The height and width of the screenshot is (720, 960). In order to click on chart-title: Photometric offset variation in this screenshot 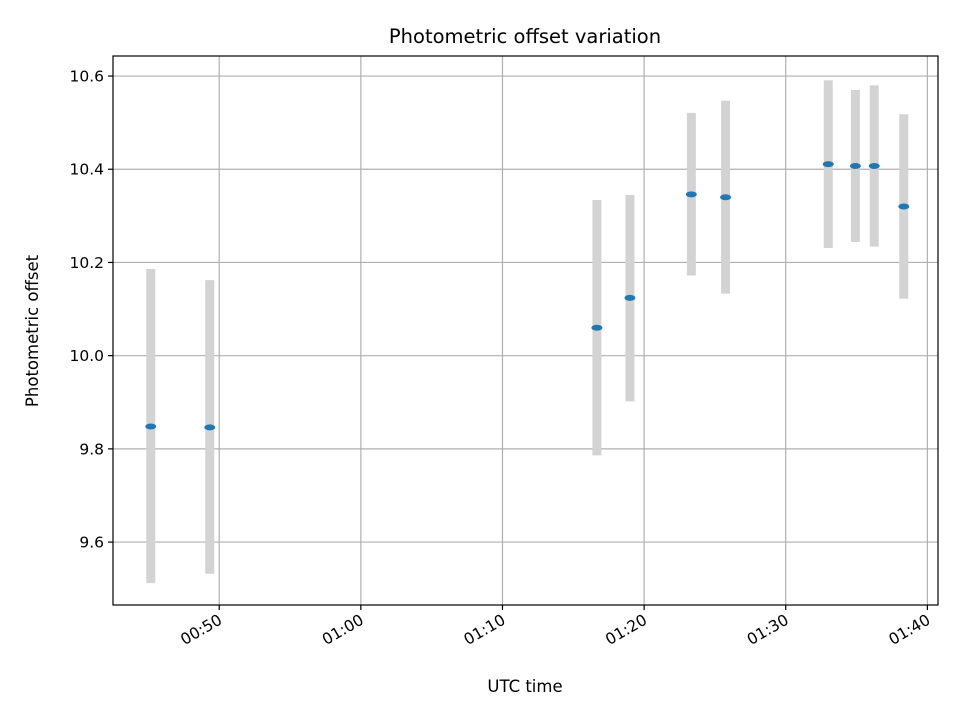, I will do `click(525, 36)`.